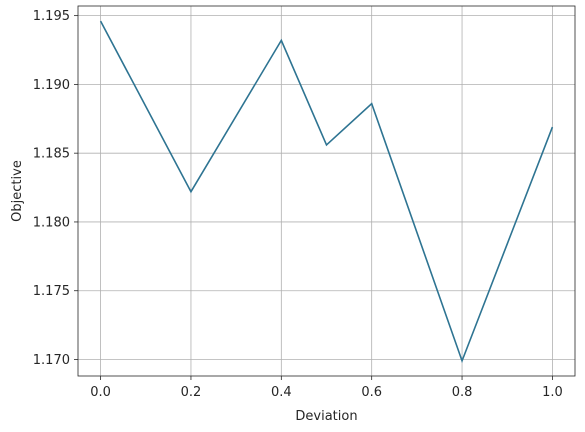 Image resolution: width=585 pixels, height=432 pixels. I want to click on x-tick-label: 0.4, so click(281, 392).